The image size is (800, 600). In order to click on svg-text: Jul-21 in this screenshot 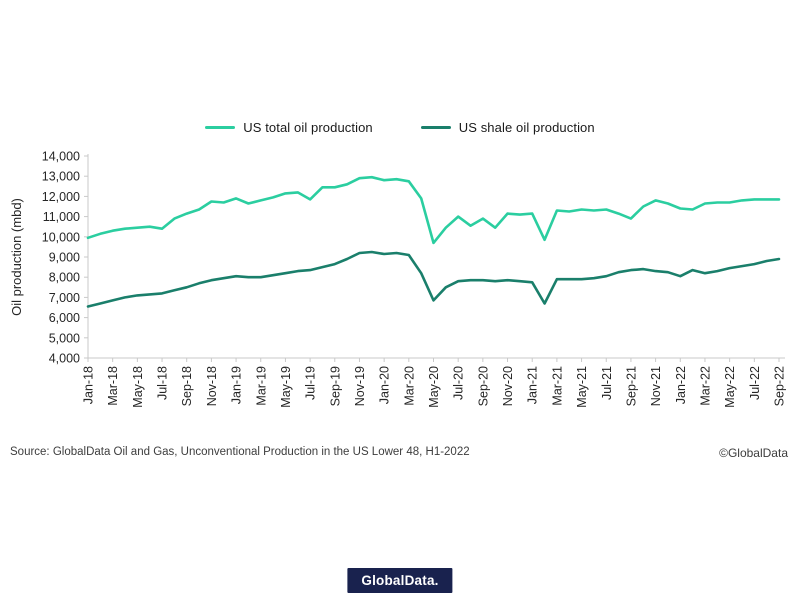, I will do `click(607, 383)`.